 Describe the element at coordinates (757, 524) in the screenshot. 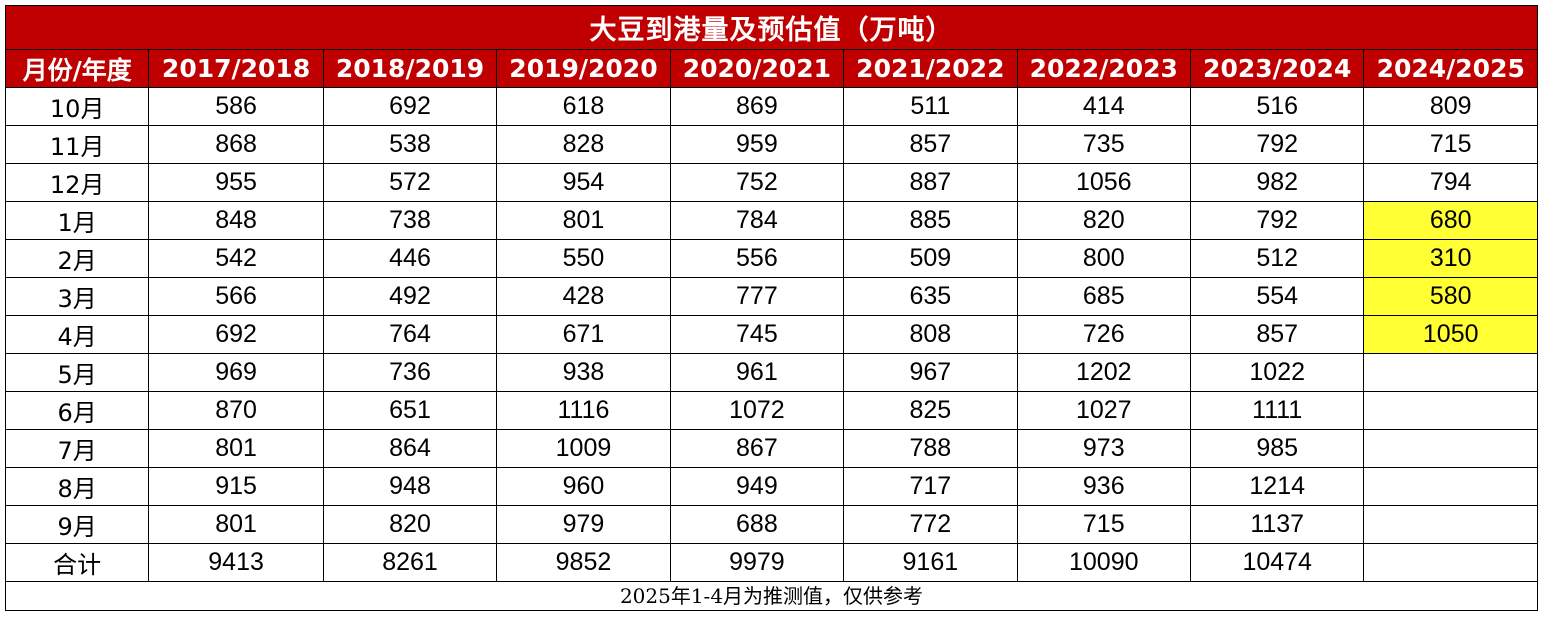

I see `table-cell: 688` at that location.